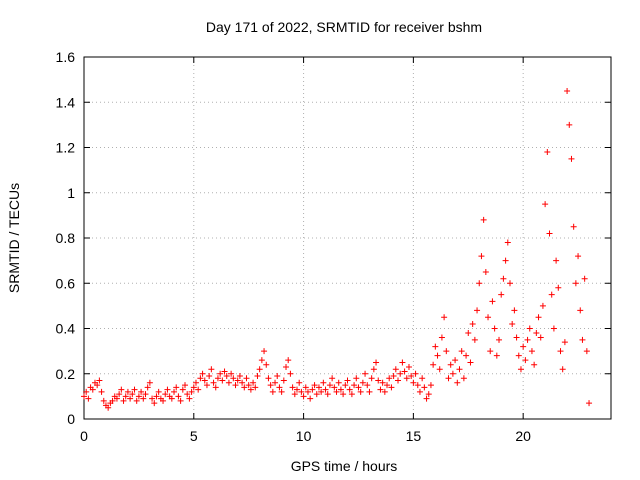 The height and width of the screenshot is (480, 640). Describe the element at coordinates (414, 436) in the screenshot. I see `x-tick-label: 15` at that location.